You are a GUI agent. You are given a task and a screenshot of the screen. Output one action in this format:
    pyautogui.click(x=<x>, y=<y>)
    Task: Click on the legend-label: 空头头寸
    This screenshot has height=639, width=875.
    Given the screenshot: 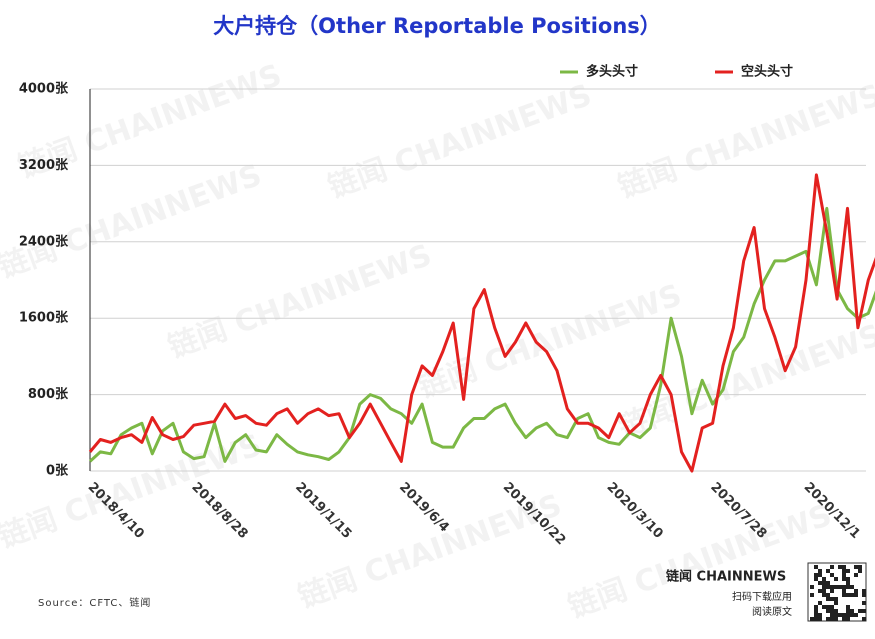 What is the action you would take?
    pyautogui.click(x=767, y=72)
    